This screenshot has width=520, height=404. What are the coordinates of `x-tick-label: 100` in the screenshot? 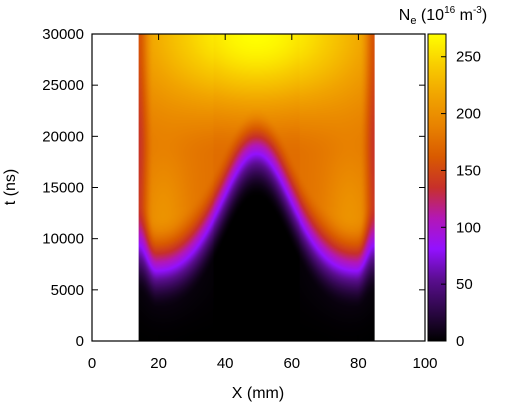 It's located at (424, 363).